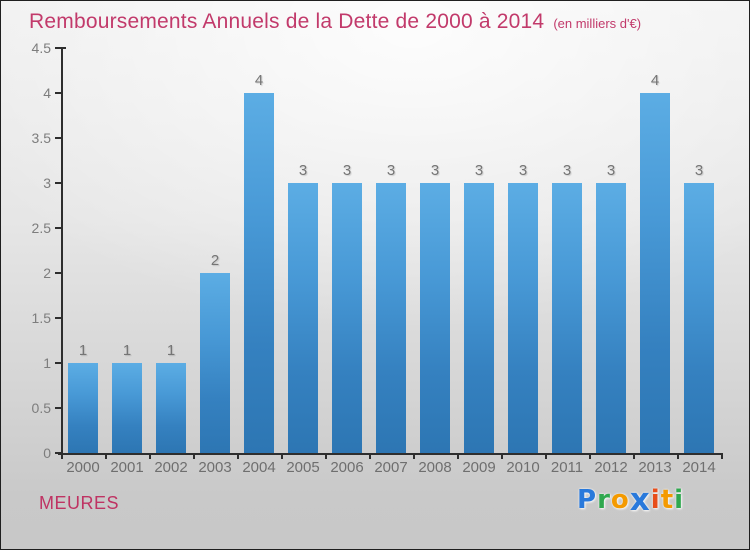 Image resolution: width=750 pixels, height=550 pixels. I want to click on logo-letter-P: P, so click(587, 500).